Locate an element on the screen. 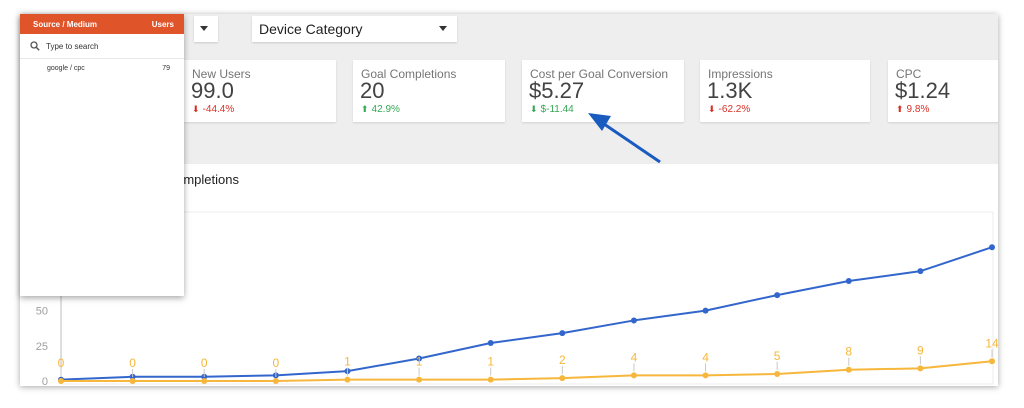 The image size is (1024, 408). metric-card-new-users: New Users 99.0 ⬇ -44.4% is located at coordinates (260, 91).